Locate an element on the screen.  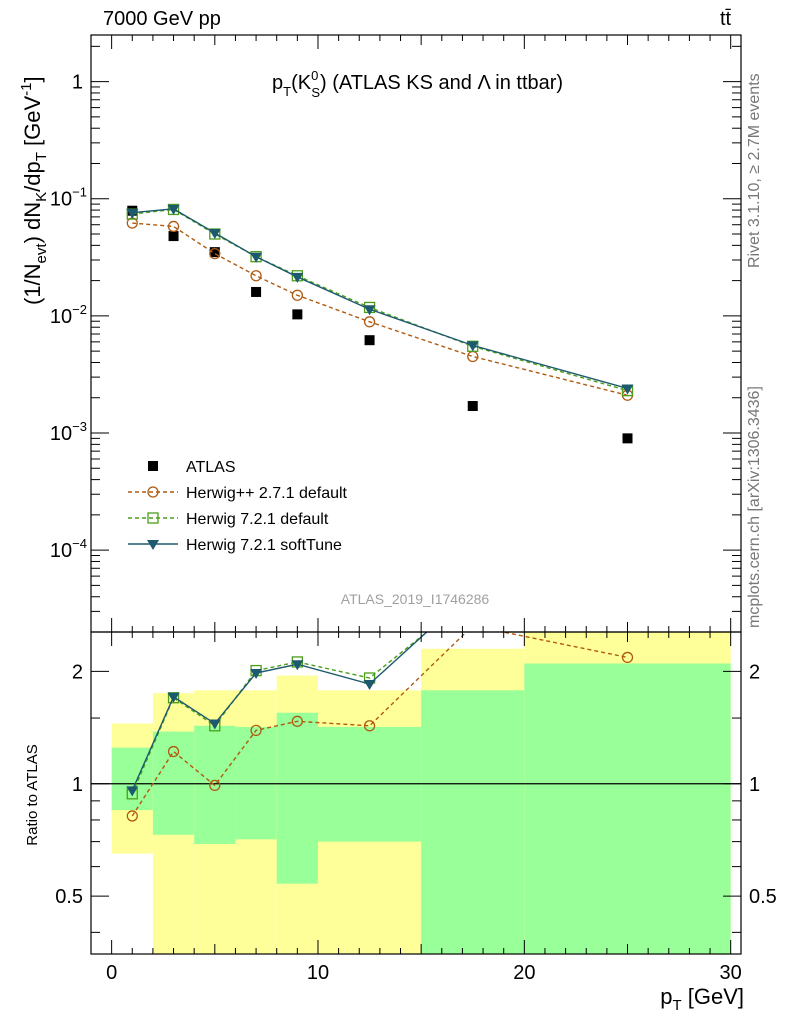
analysis-watermark: ATLAS_2019_I1746286 is located at coordinates (415, 599).